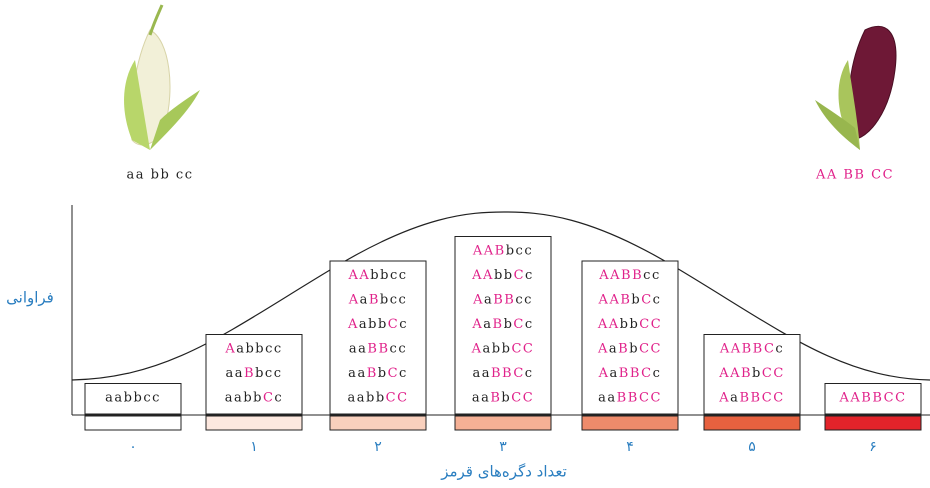  Describe the element at coordinates (377, 397) in the screenshot. I see `genotype: aabbCC` at that location.